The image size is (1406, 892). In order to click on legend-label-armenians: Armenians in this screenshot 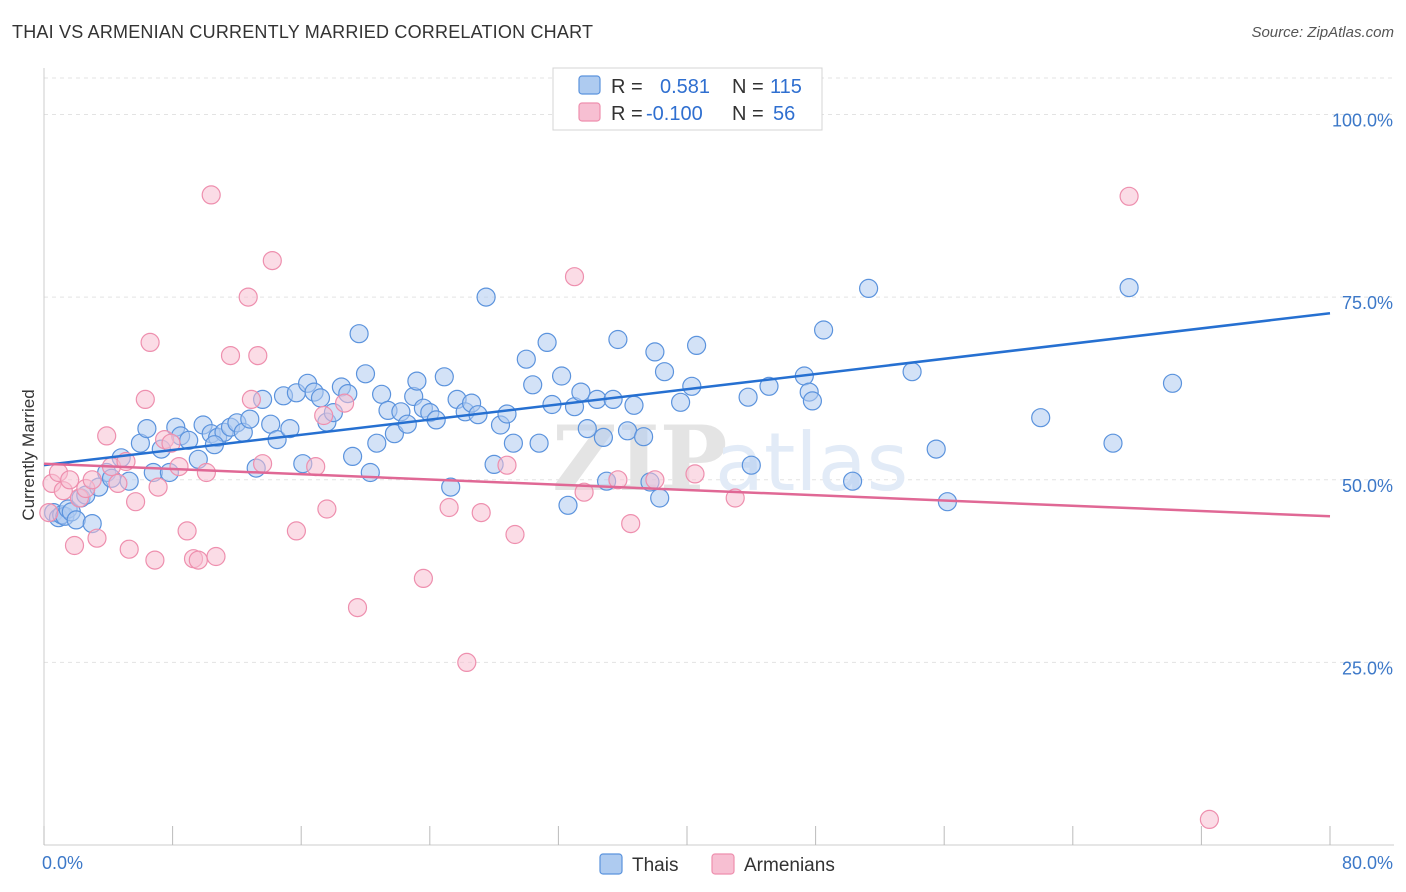, I will do `click(789, 865)`.